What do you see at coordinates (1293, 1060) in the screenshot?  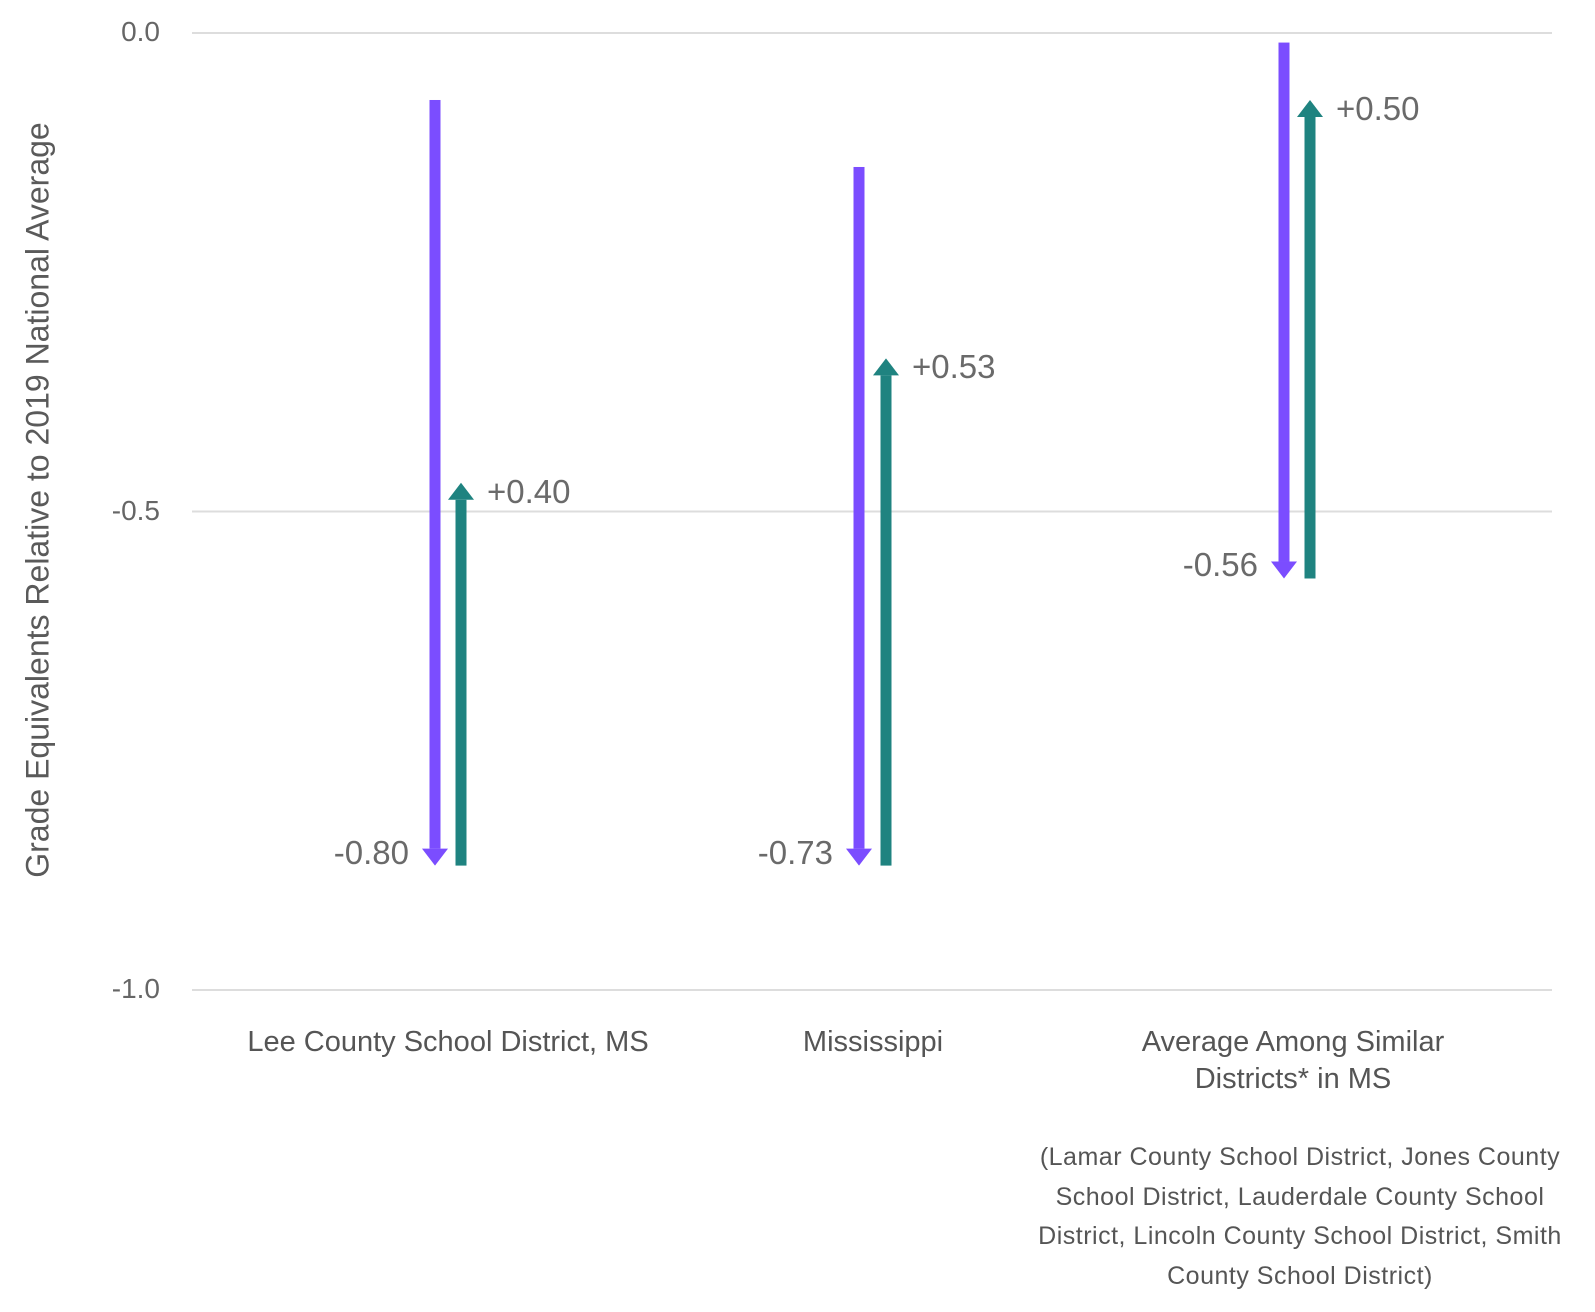 I see `category-label-similar-districts: Average Among Similar Districts* in MS` at bounding box center [1293, 1060].